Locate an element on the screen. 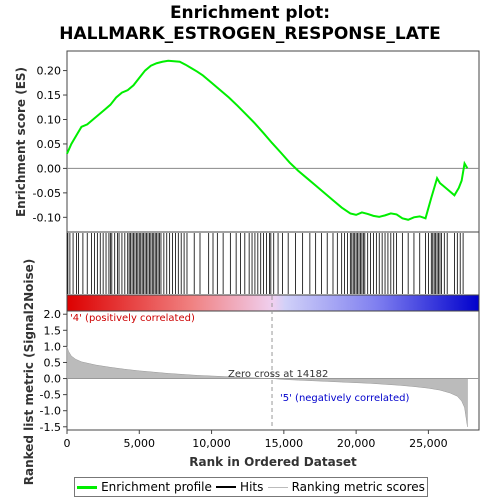  es-y-ticks: -0.10 -0.05 0.00 0.05 0.10 0.15 0.20 is located at coordinates (50, 144).